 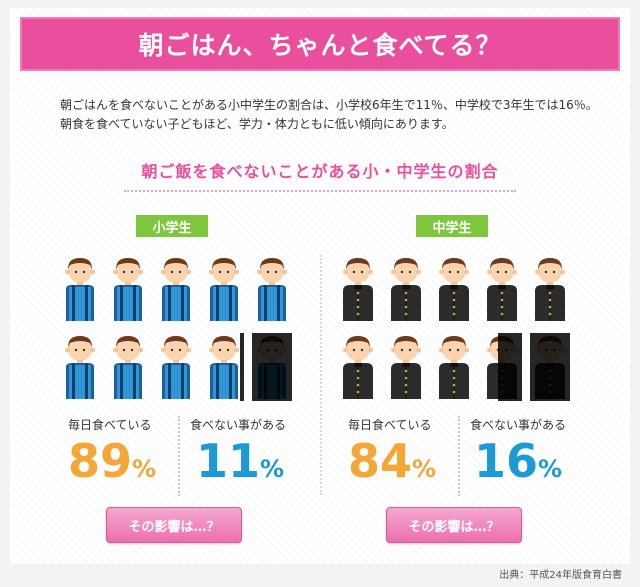 What do you see at coordinates (179, 456) in the screenshot?
I see `elementary-stat-divider` at bounding box center [179, 456].